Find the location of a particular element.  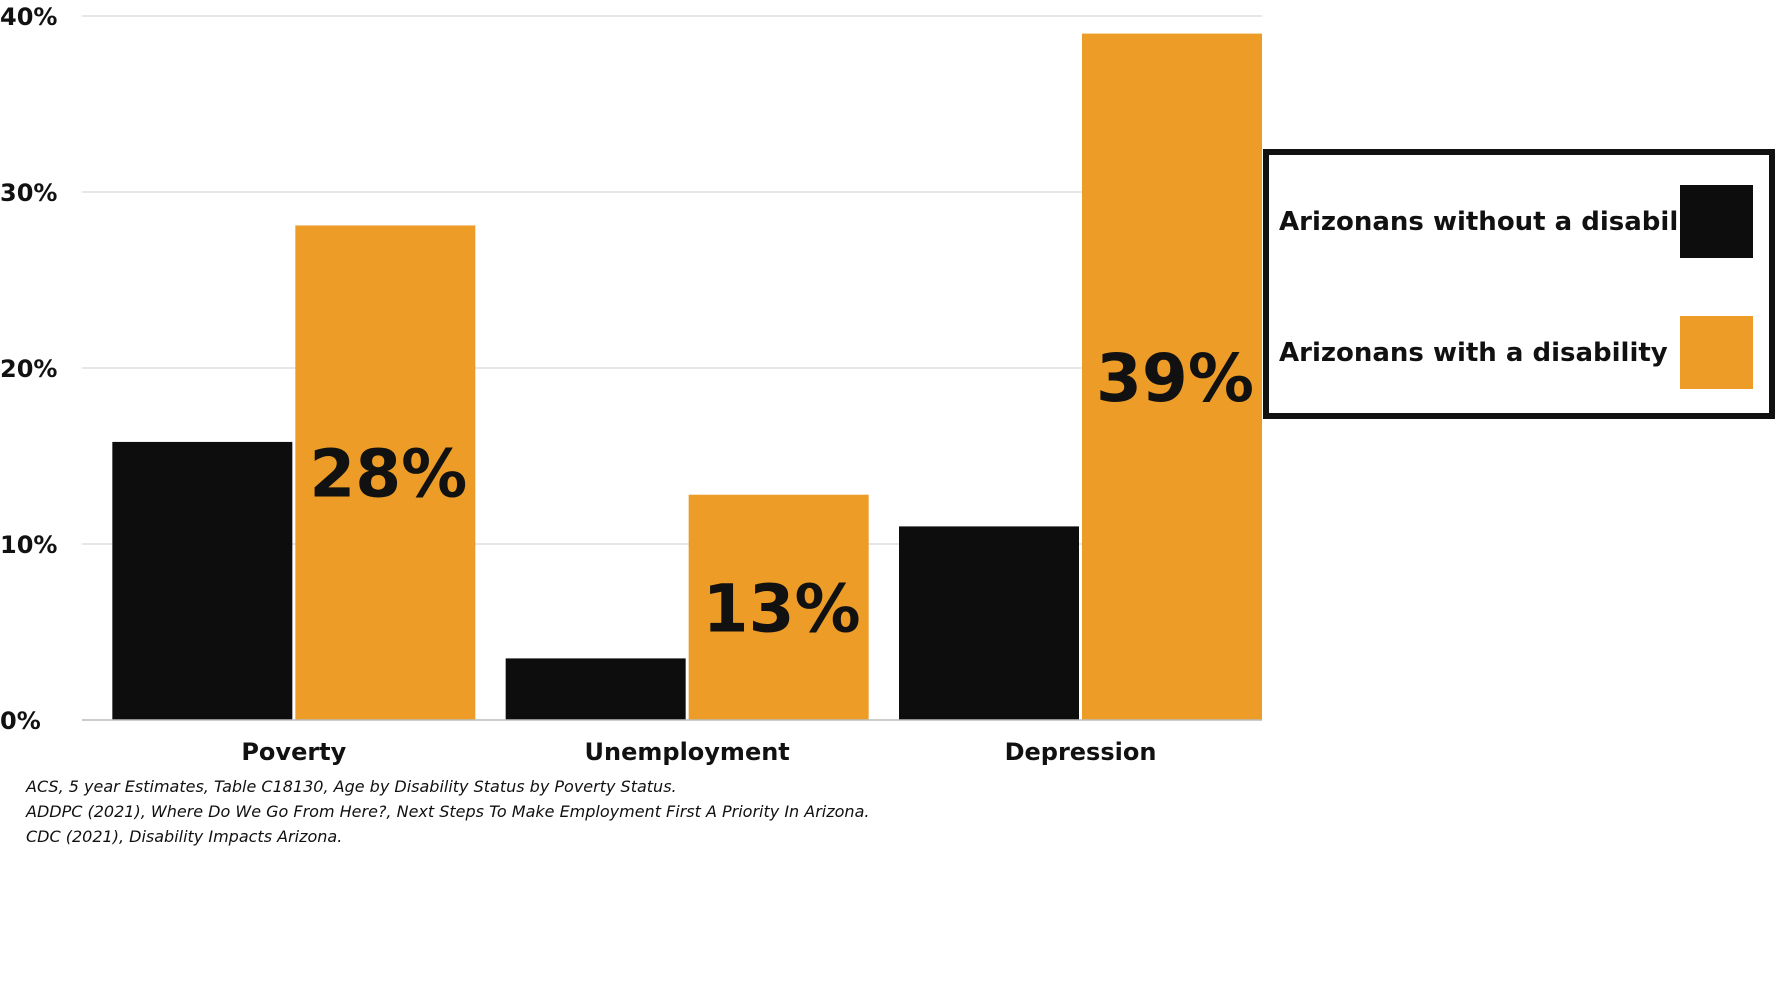

category-label: Depression is located at coordinates (1081, 752).